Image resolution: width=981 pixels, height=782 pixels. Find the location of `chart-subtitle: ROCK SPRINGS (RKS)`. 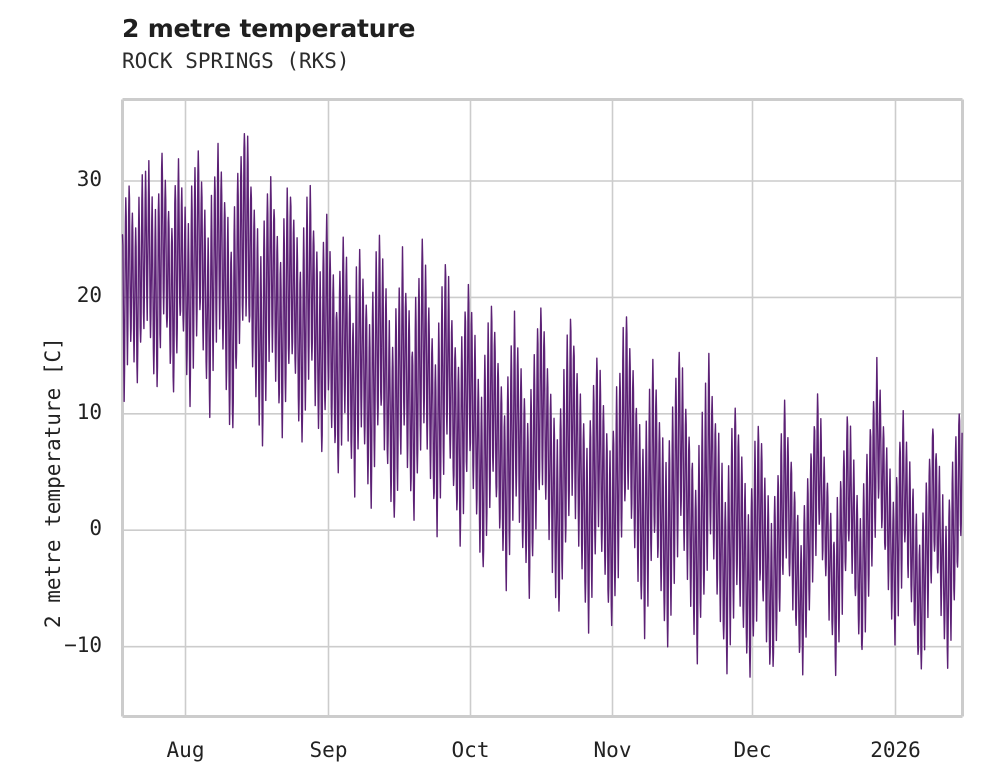

chart-subtitle: ROCK SPRINGS (RKS) is located at coordinates (236, 60).